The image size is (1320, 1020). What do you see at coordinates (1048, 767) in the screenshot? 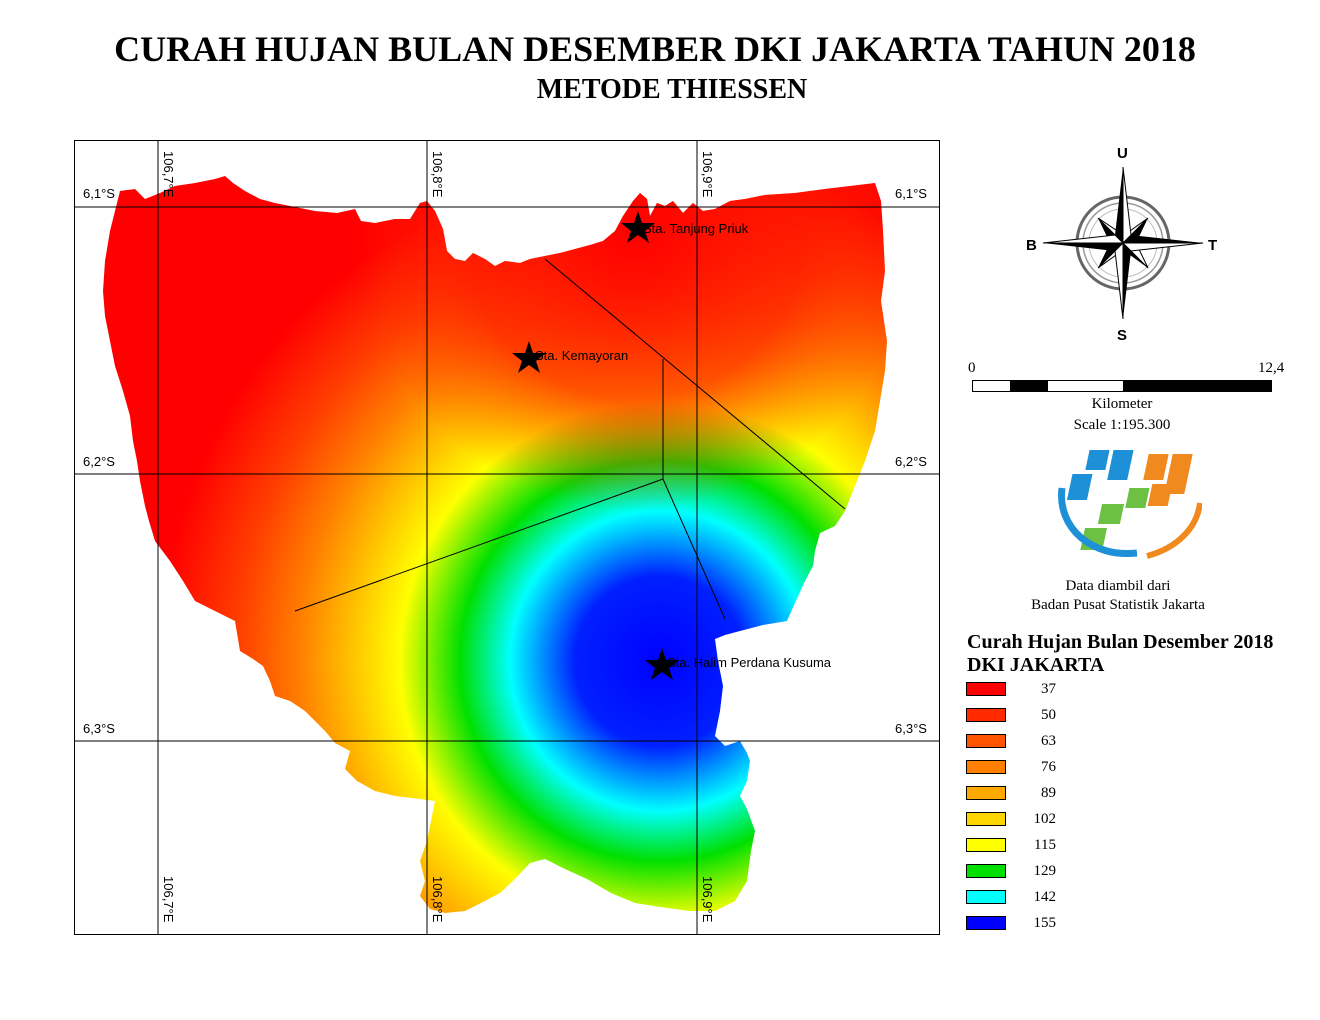
I see `legend-value: 76` at bounding box center [1048, 767].